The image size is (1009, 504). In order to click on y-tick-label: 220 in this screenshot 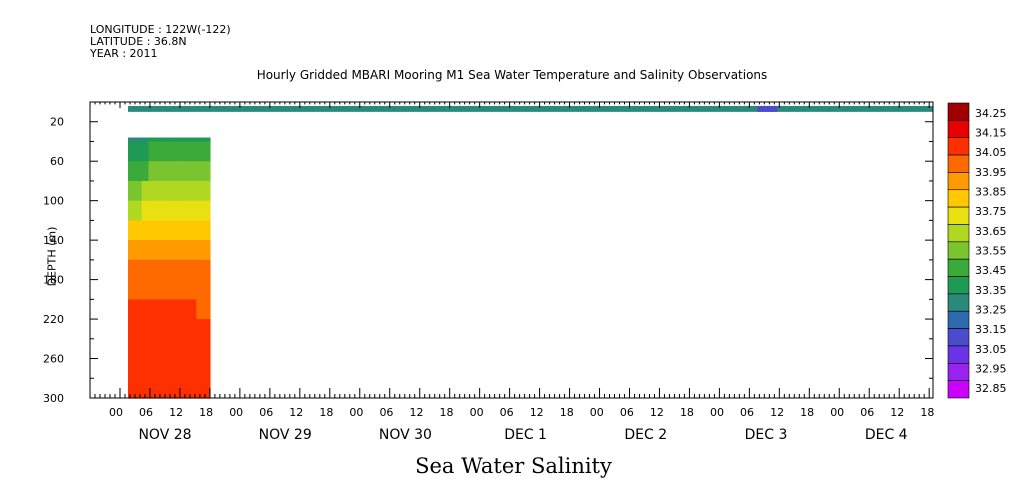, I will do `click(53, 319)`.